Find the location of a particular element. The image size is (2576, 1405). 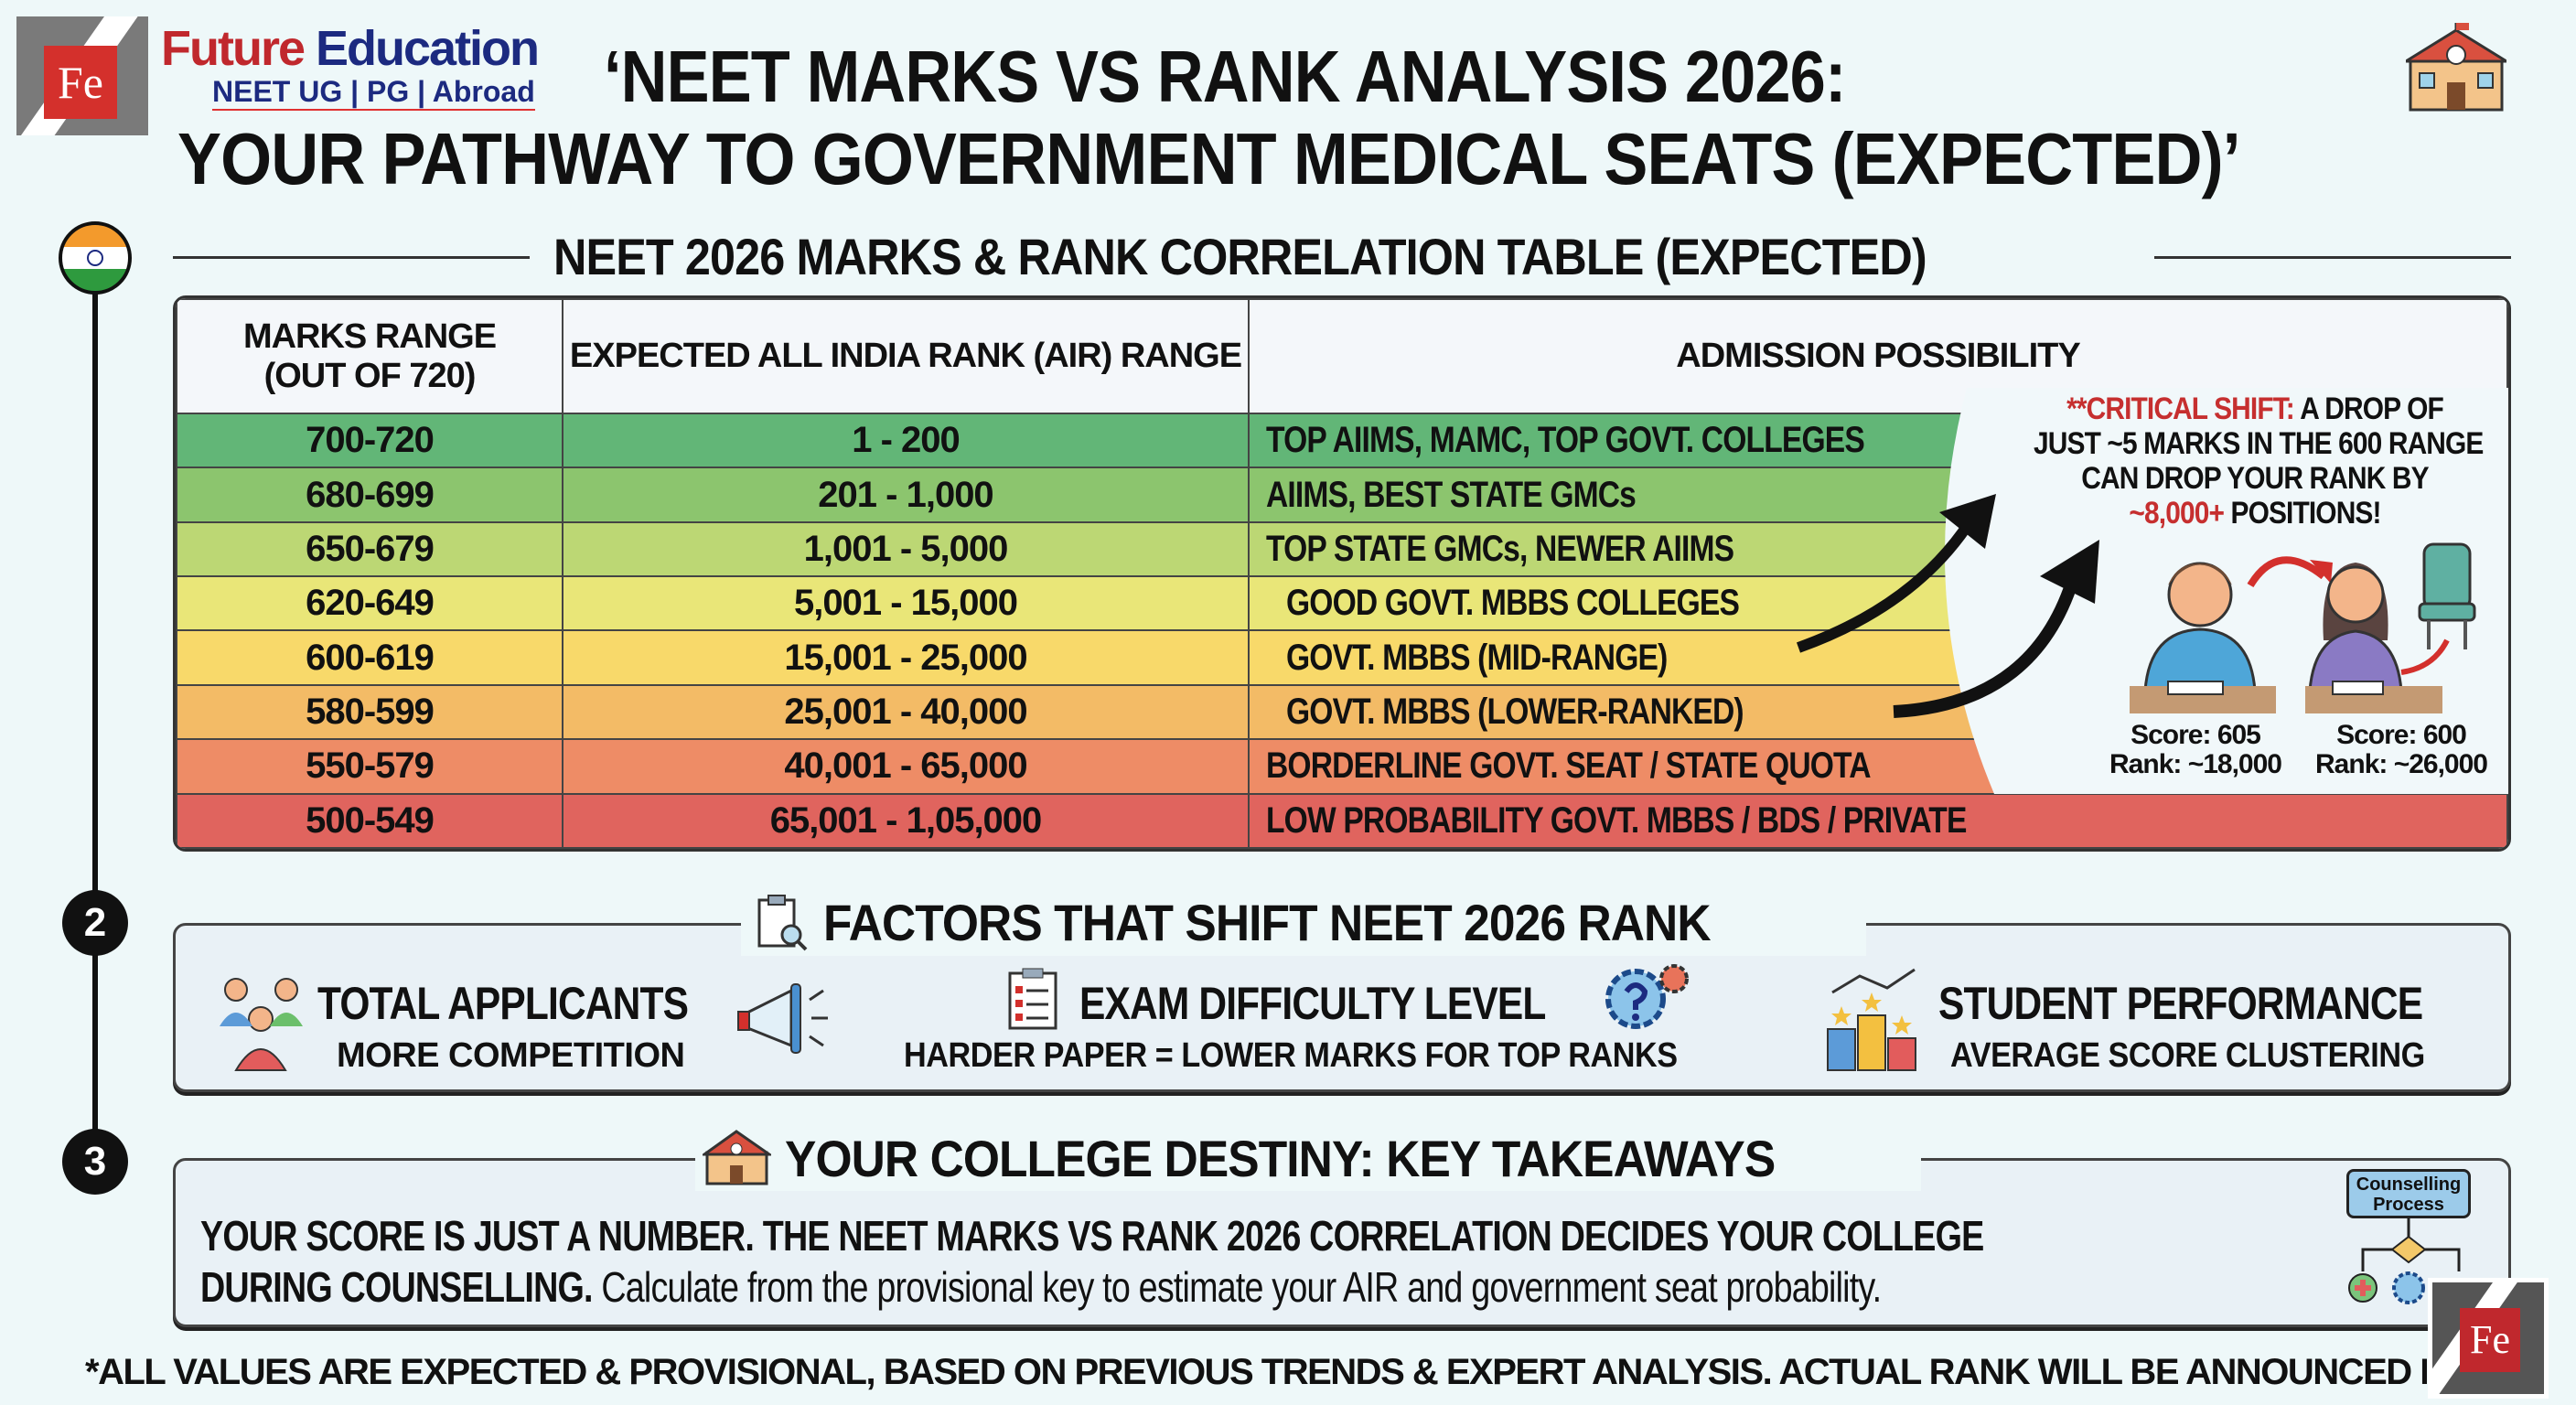

factor-subtitle-performance-wrap: AVERAGE SCORE CLUSTERING is located at coordinates (2213, 1056).